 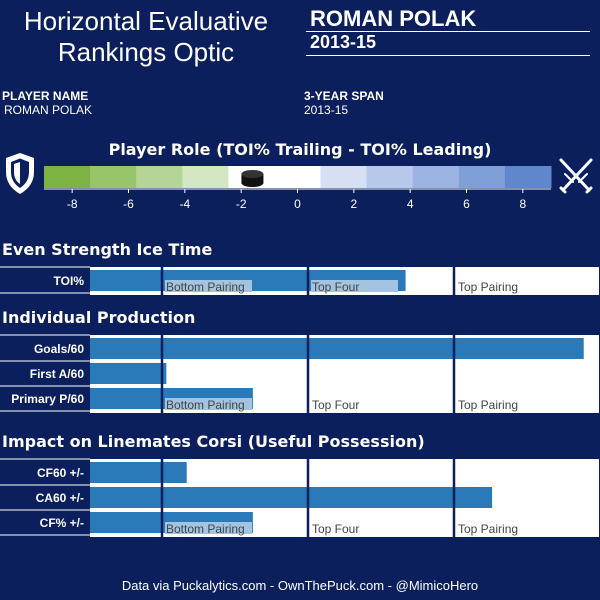 What do you see at coordinates (107, 249) in the screenshot?
I see `section-title-ice-time: Even Strength Ice Time` at bounding box center [107, 249].